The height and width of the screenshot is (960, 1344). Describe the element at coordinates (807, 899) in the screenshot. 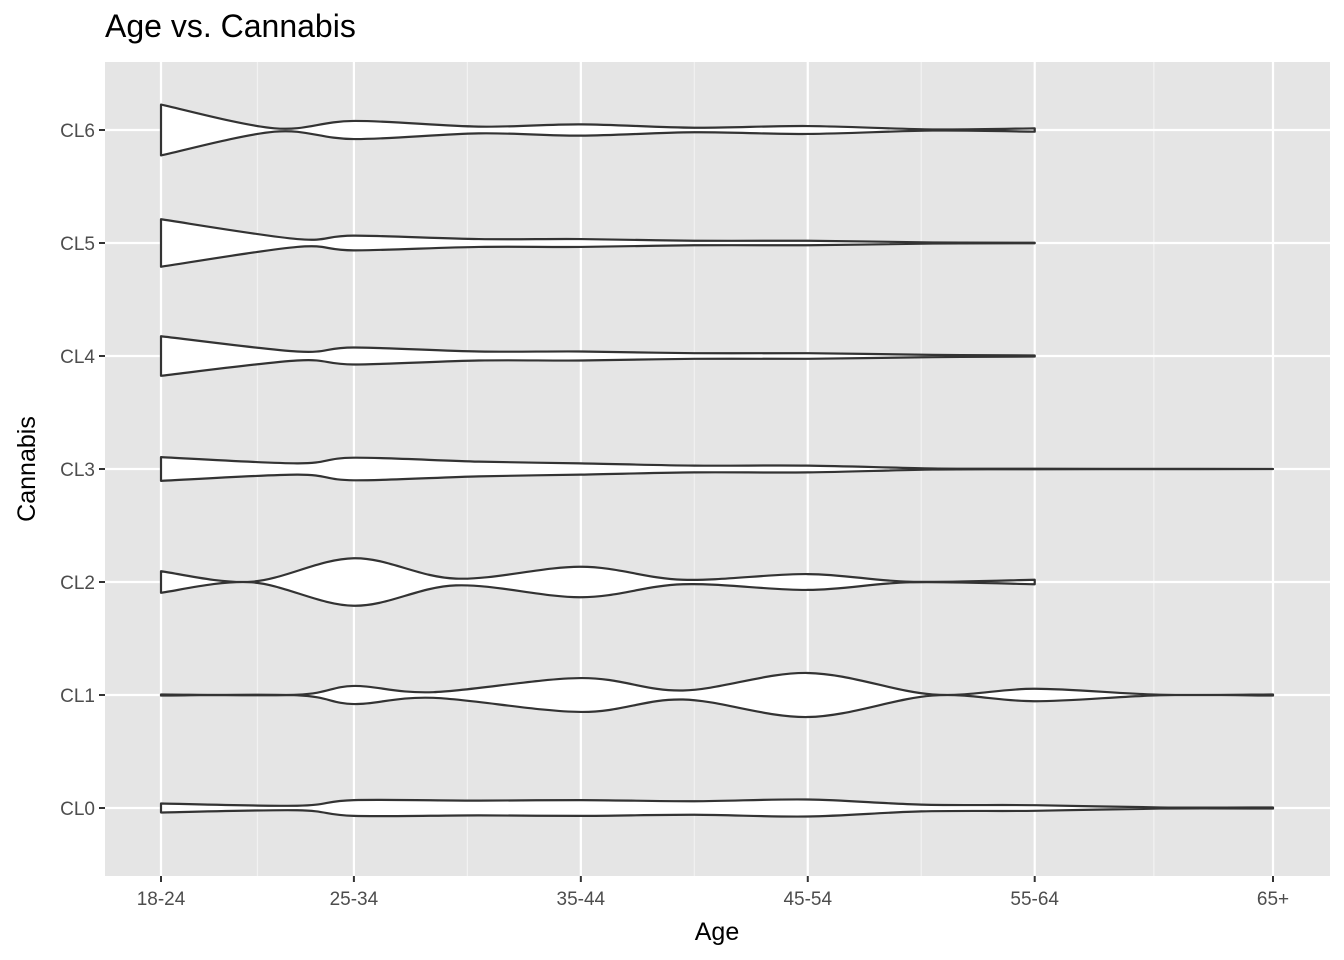

I see `x-tick-label: 45-54` at that location.